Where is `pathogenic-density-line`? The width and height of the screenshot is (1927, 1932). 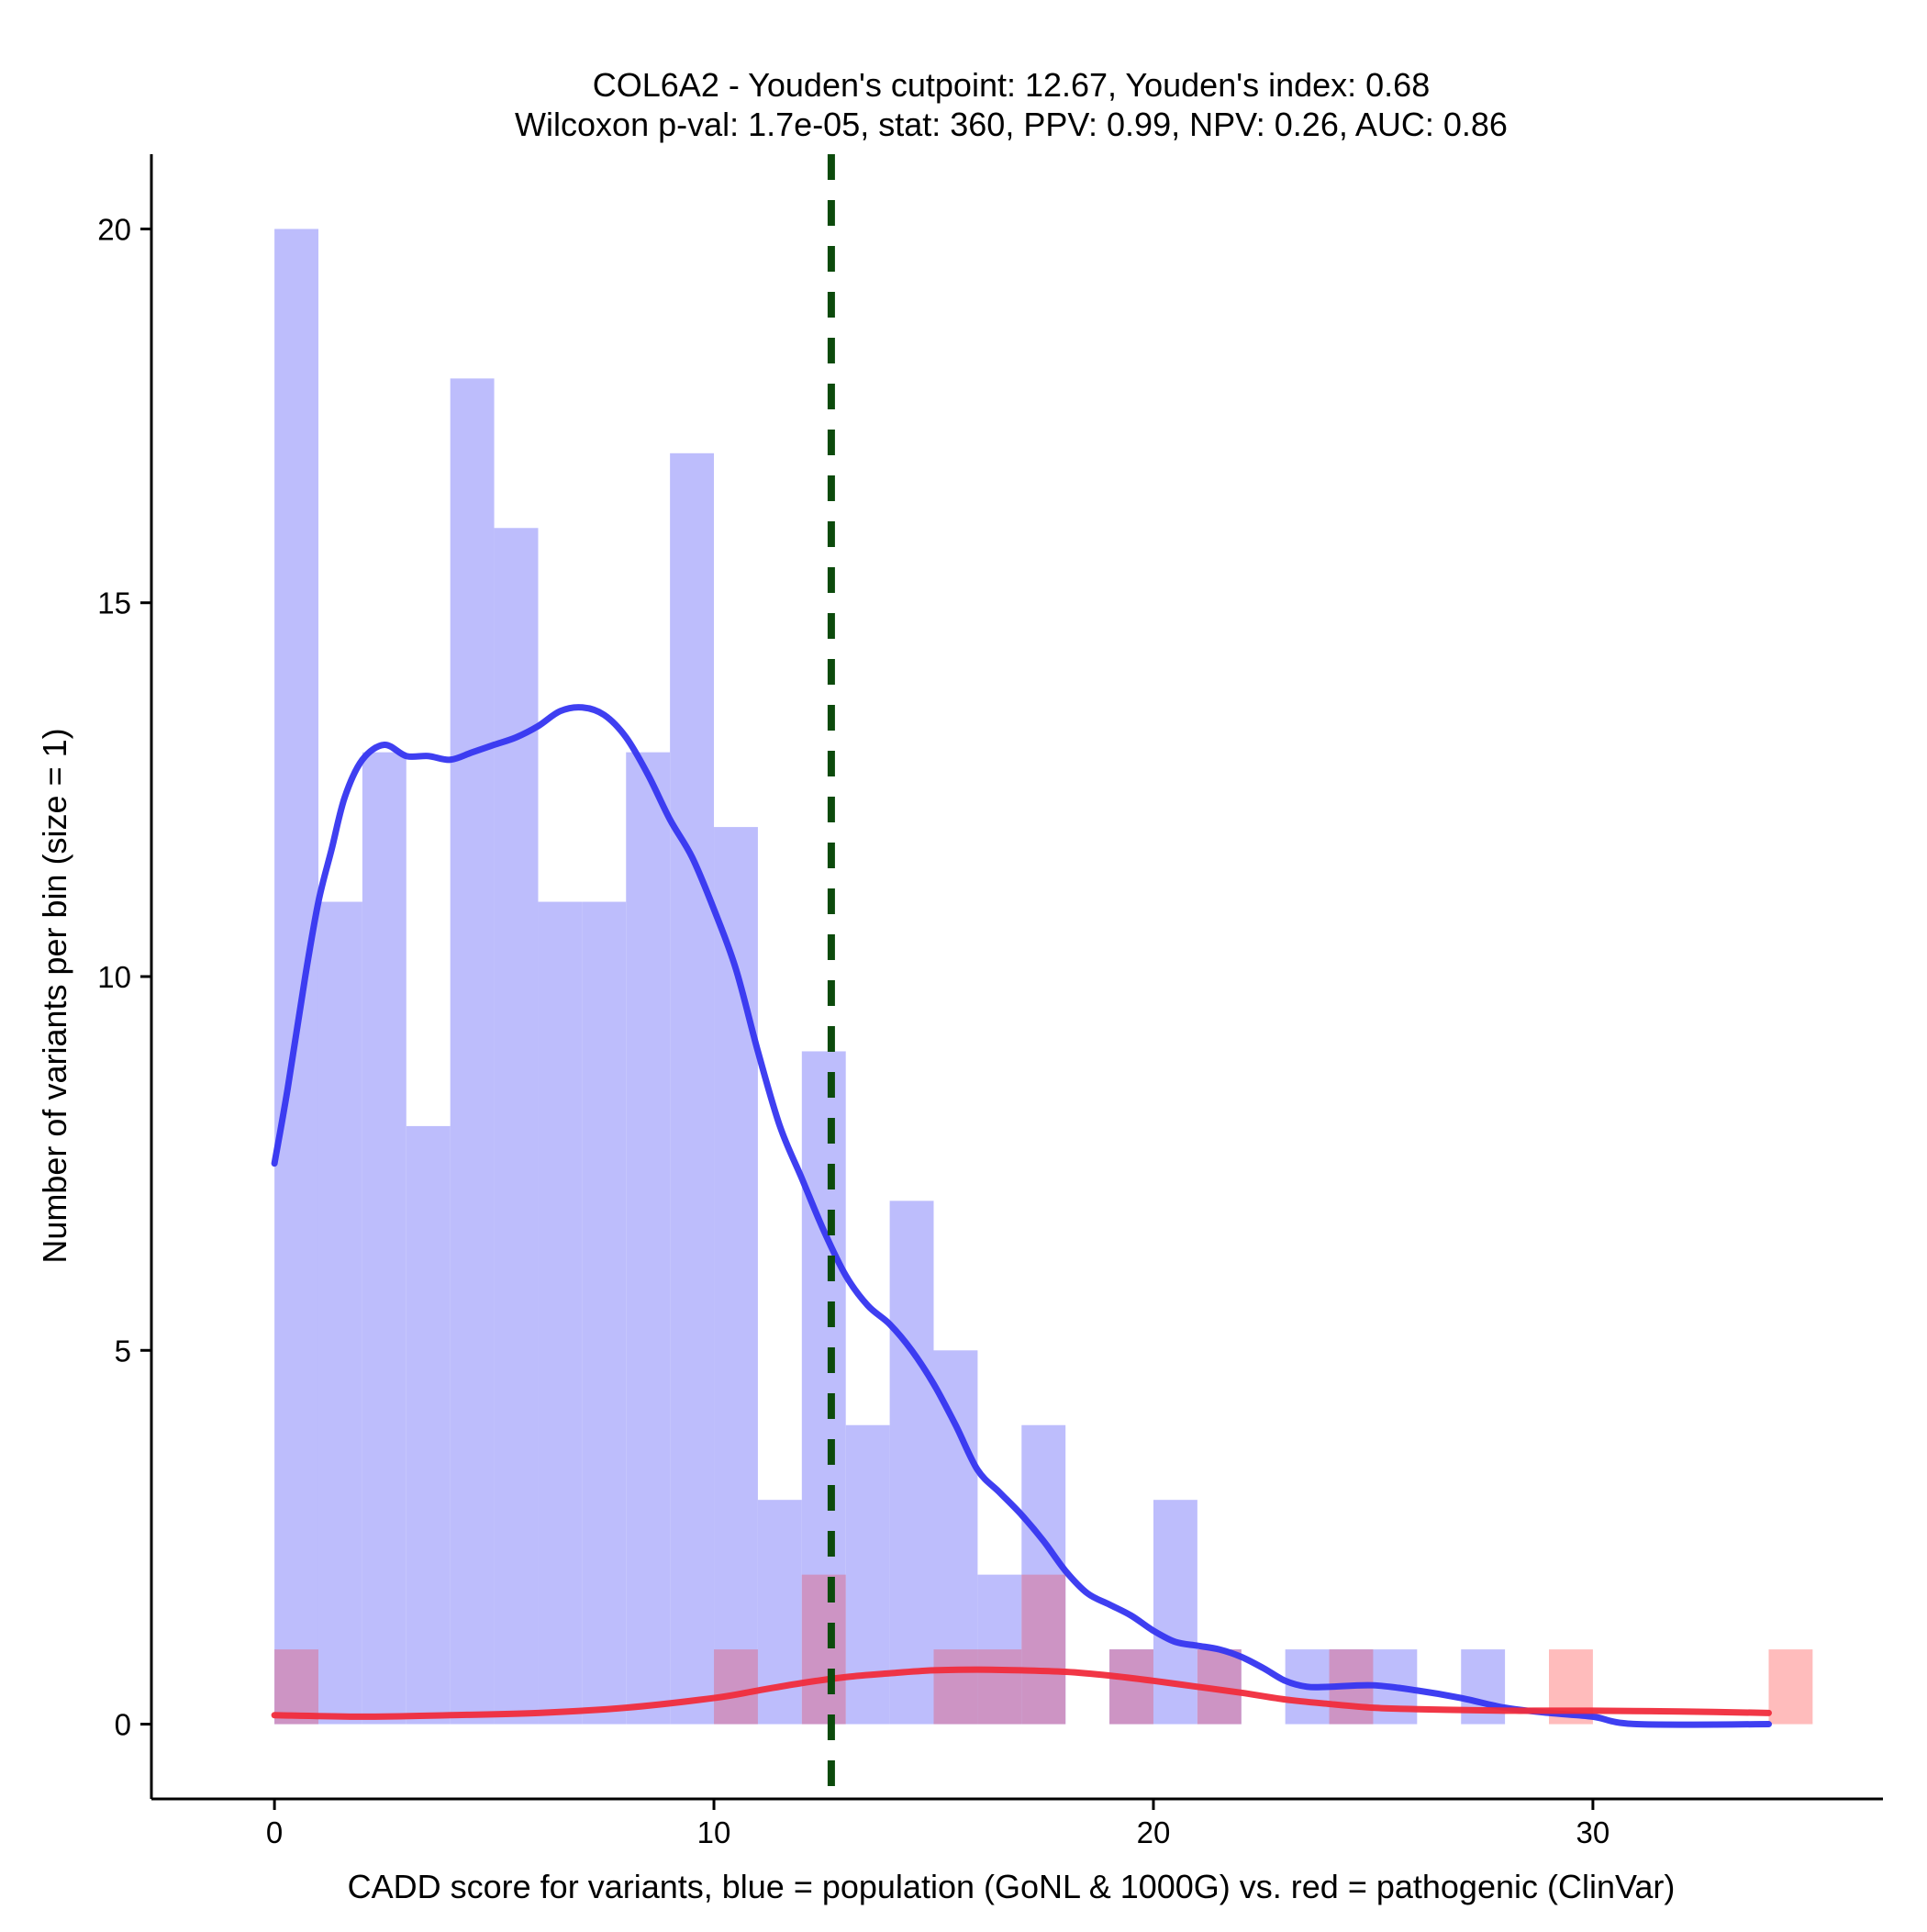
pathogenic-density-line is located at coordinates (1021, 1693).